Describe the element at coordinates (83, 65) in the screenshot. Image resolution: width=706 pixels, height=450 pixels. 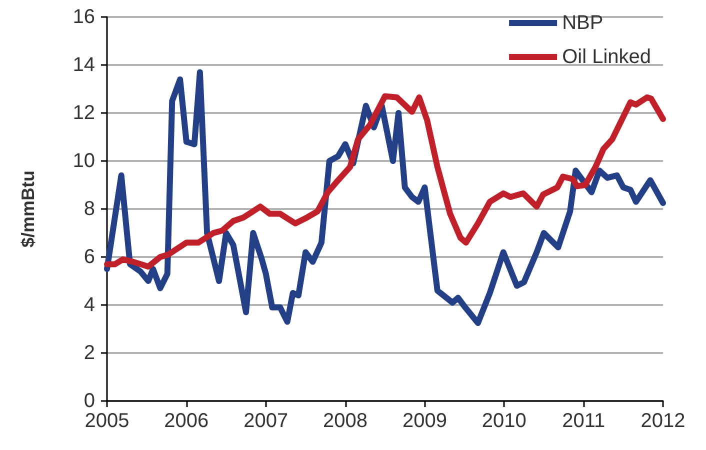
I see `y-tick-label: 14` at that location.